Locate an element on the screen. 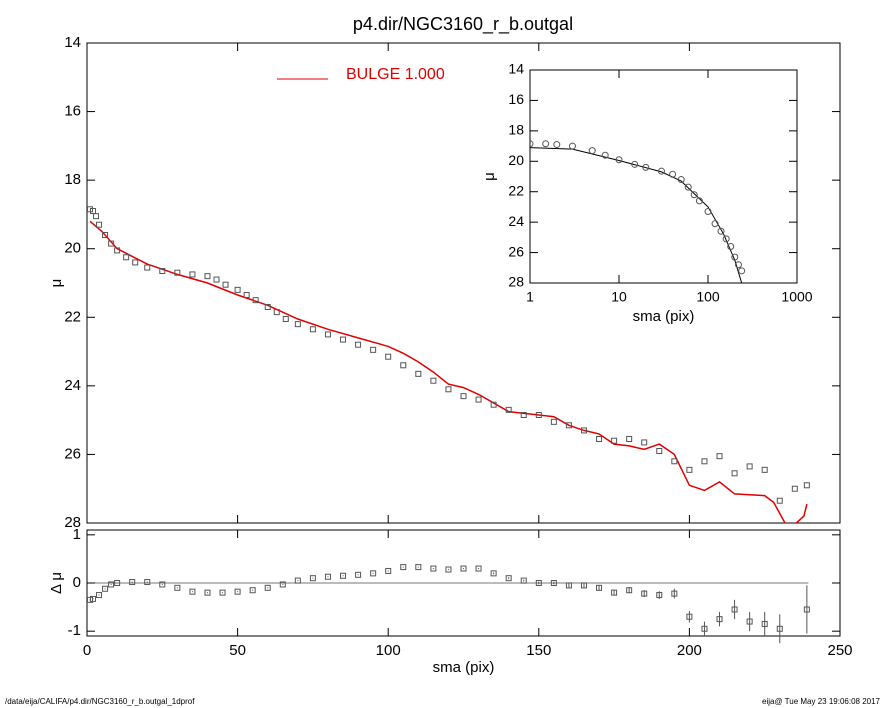 This screenshot has height=708, width=885. footer-date: eija@ Tue May 23 19:06:08 2017 is located at coordinates (821, 701).